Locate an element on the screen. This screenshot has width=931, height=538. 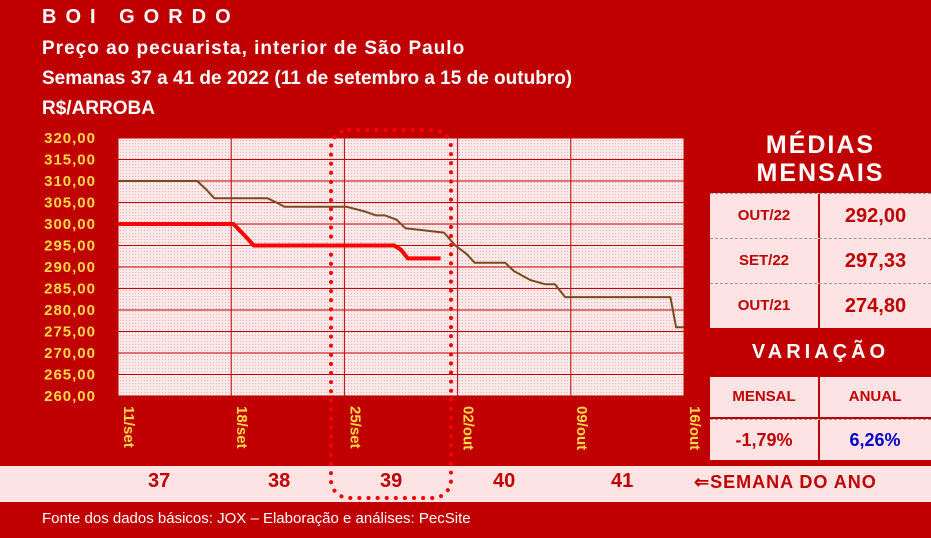
y-tick-label: 280,00 is located at coordinates (70, 310).